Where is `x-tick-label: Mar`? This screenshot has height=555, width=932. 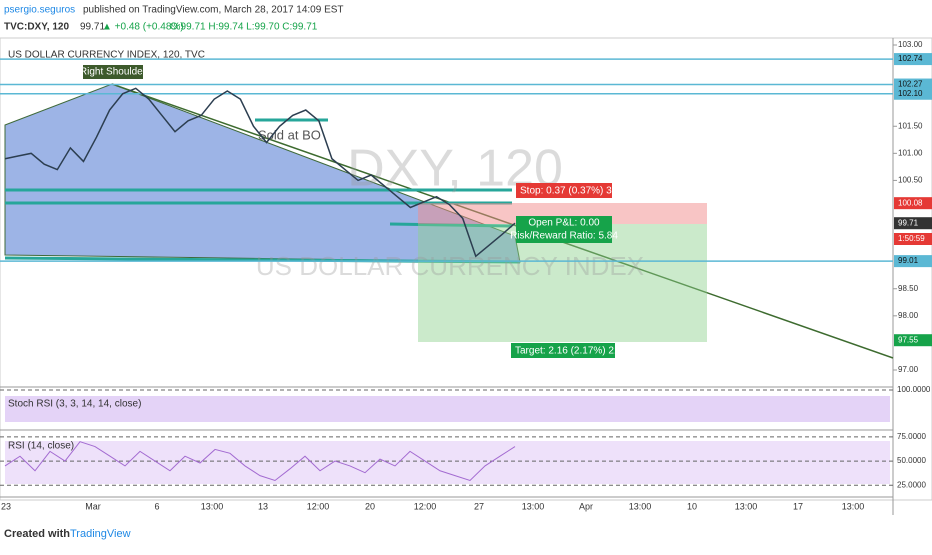
x-tick-label: Mar is located at coordinates (93, 506).